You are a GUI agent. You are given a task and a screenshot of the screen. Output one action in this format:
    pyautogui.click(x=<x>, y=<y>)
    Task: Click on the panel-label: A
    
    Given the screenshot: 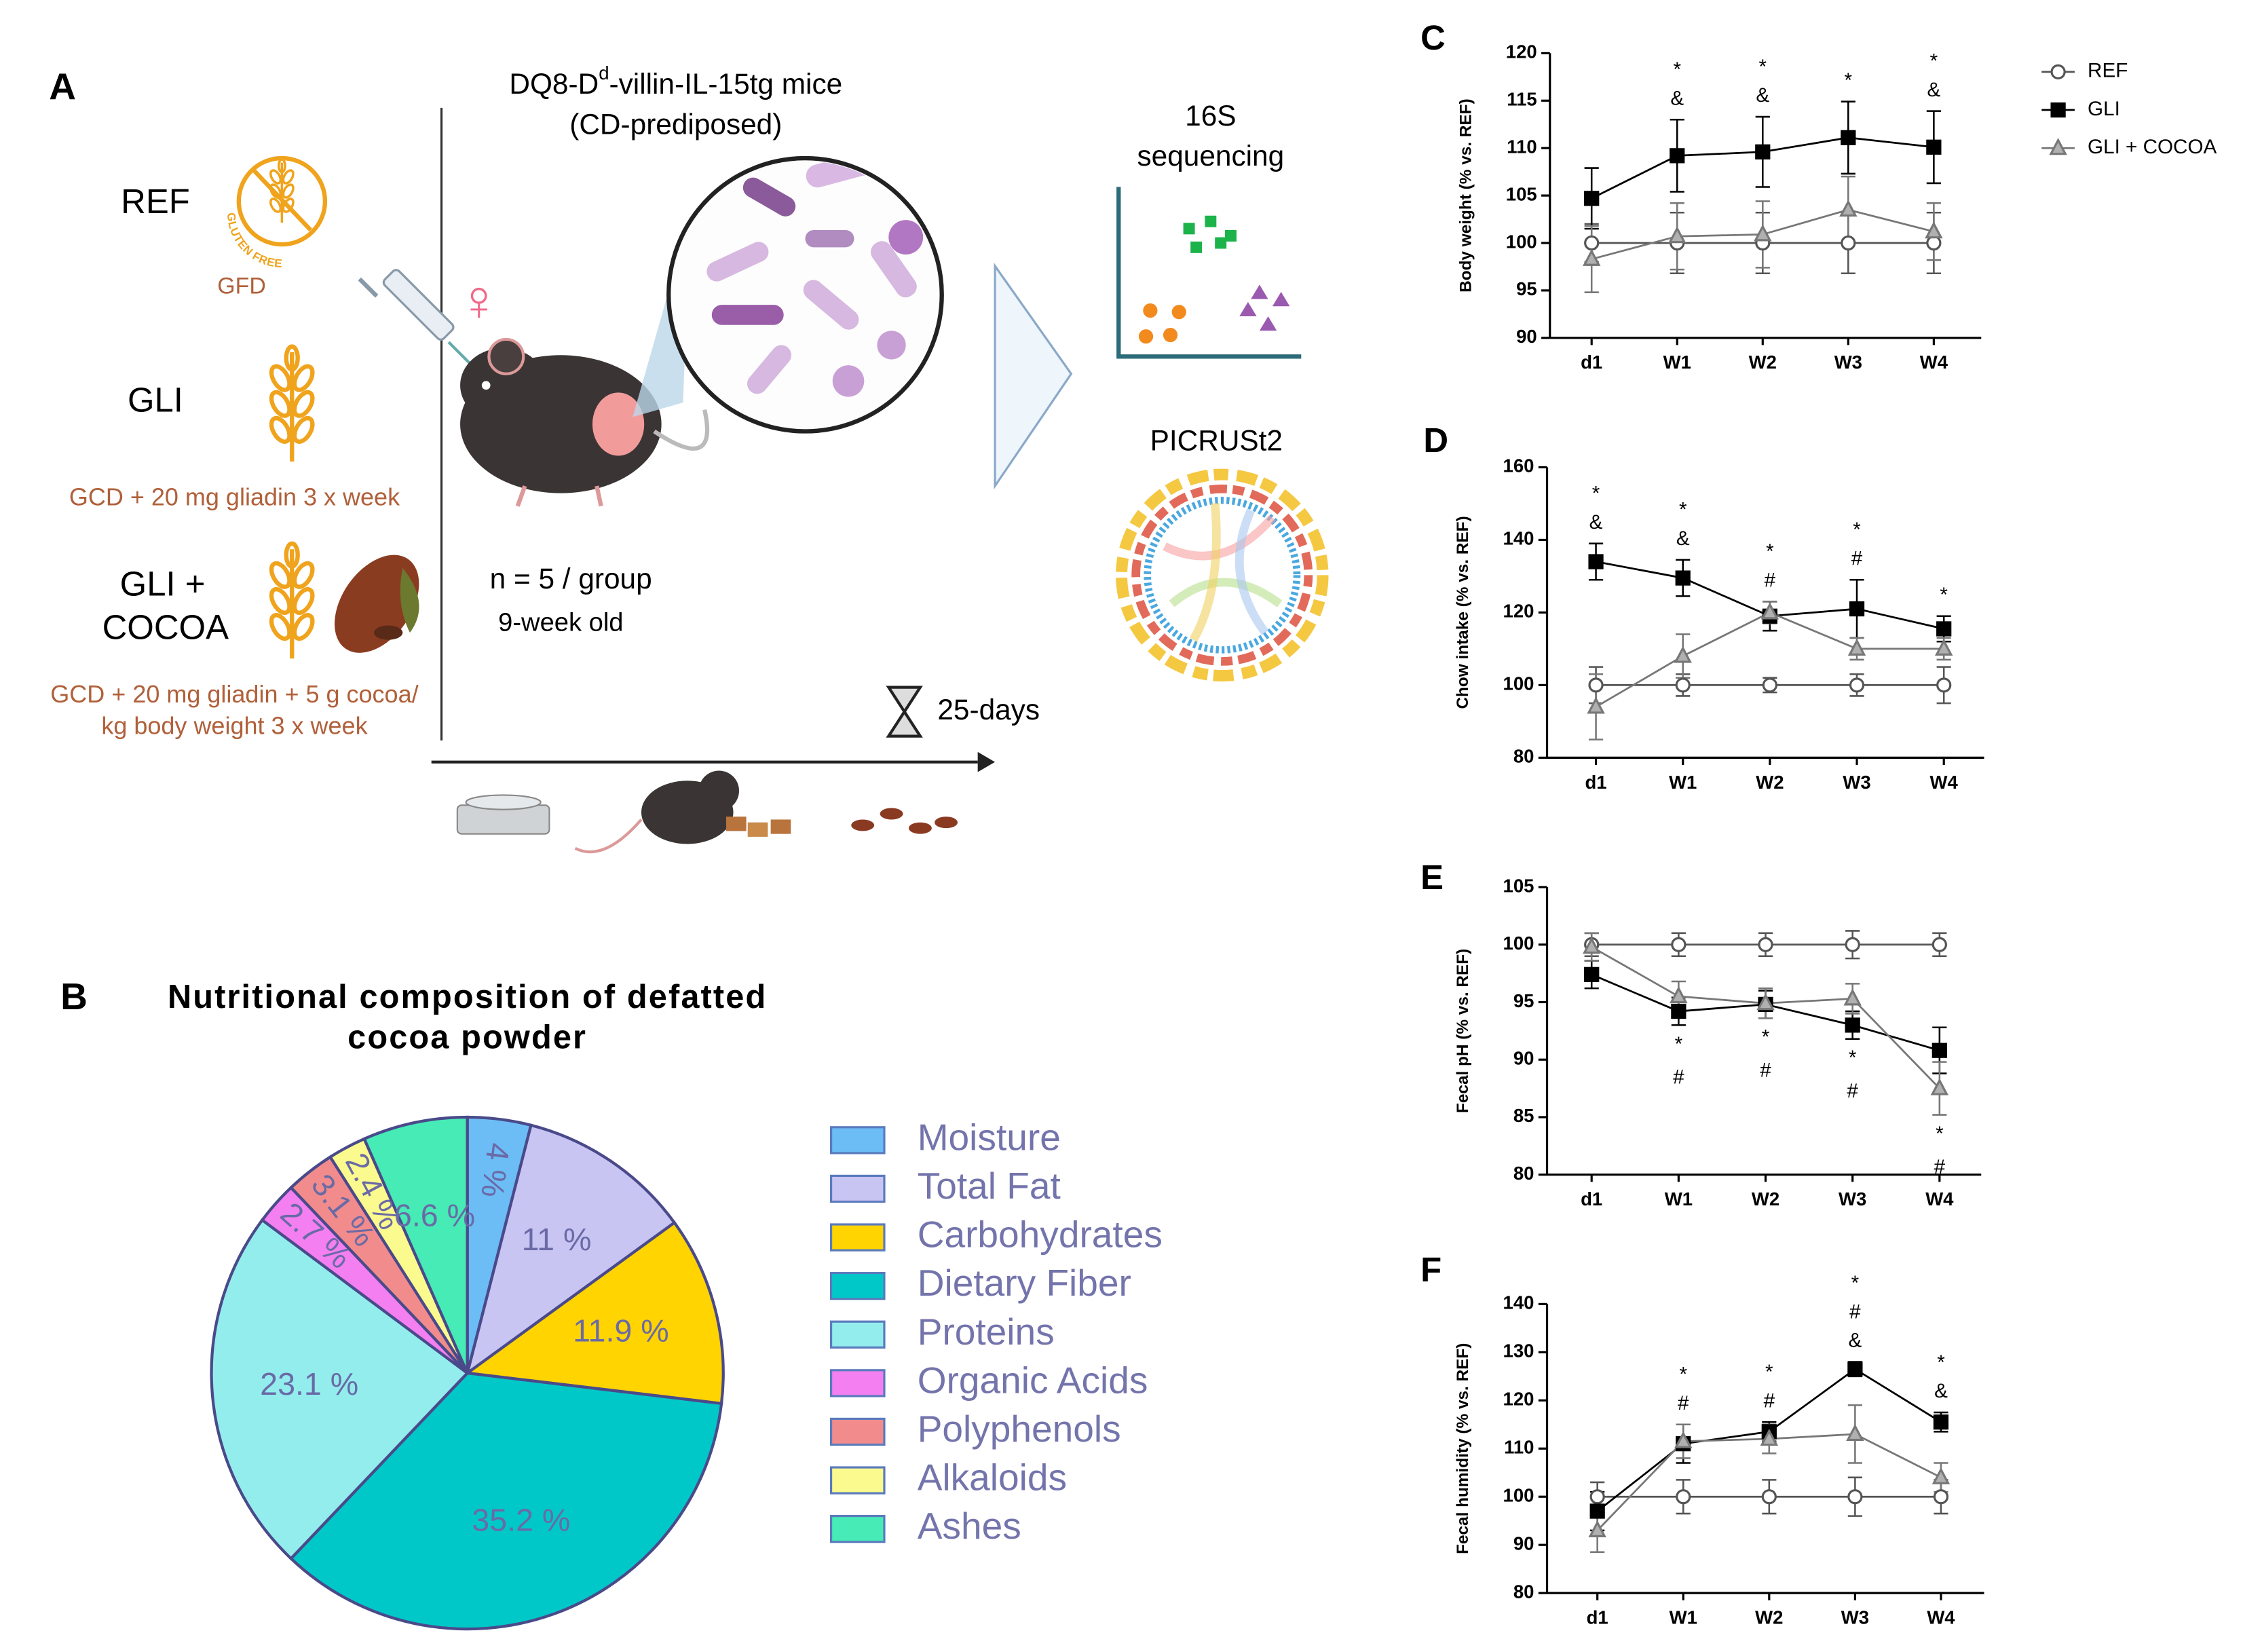 What is the action you would take?
    pyautogui.click(x=62, y=86)
    